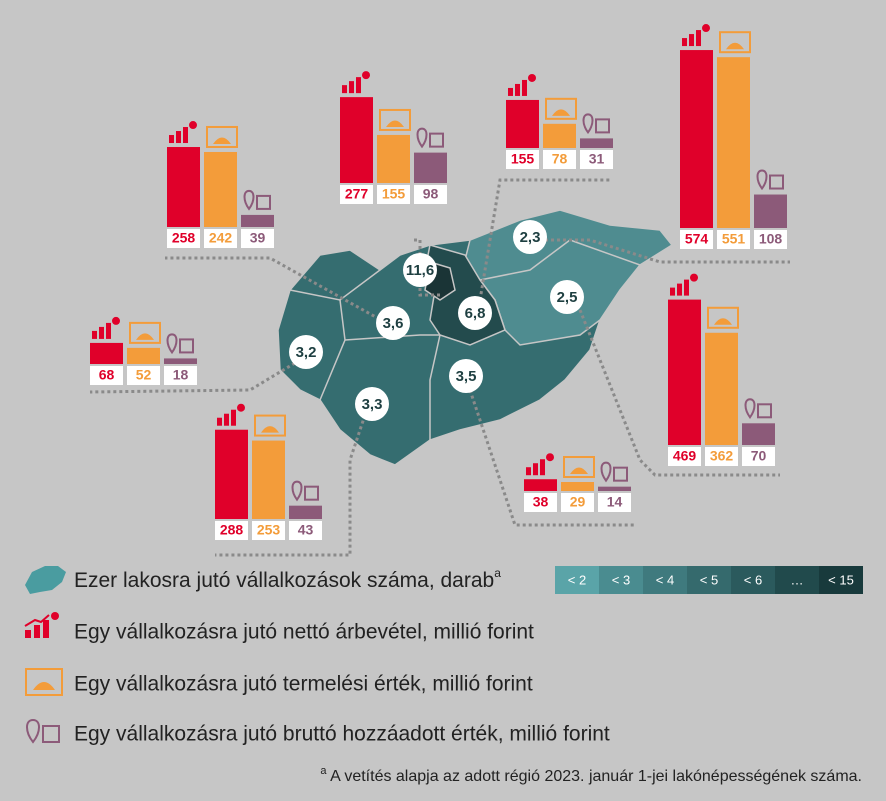 This screenshot has height=801, width=886. I want to click on value-label: 52, so click(144, 375).